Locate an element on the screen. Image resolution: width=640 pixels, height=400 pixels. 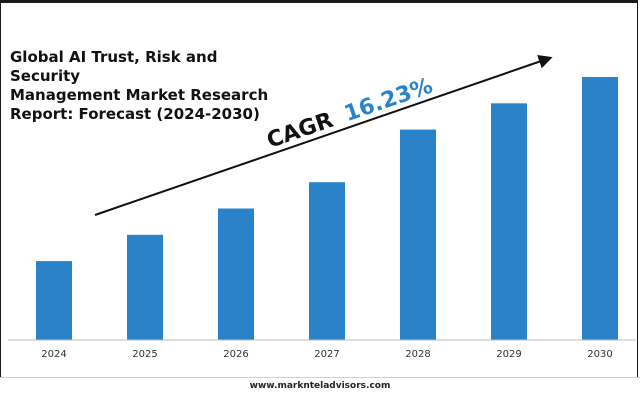
chart-title-line-3: Report: Forecast (2024-2030) is located at coordinates (135, 114).